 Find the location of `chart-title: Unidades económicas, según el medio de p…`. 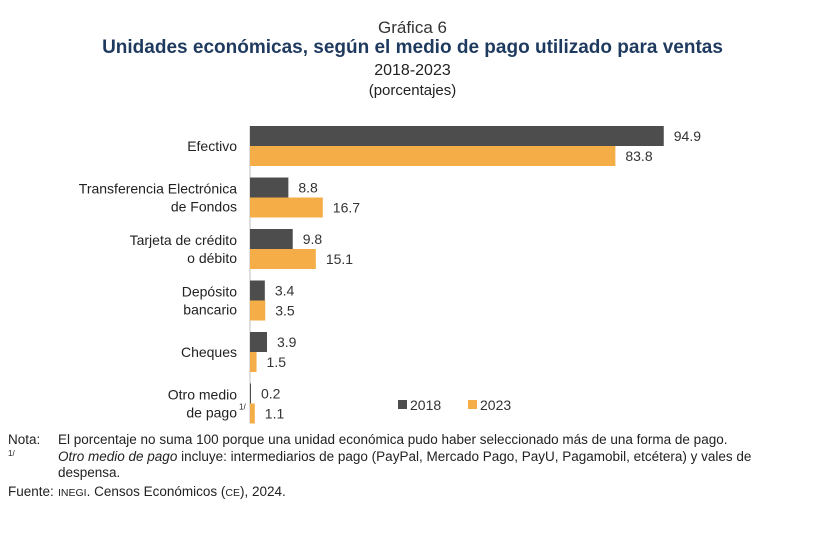

chart-title: Unidades económicas, según el medio de p… is located at coordinates (412, 47).